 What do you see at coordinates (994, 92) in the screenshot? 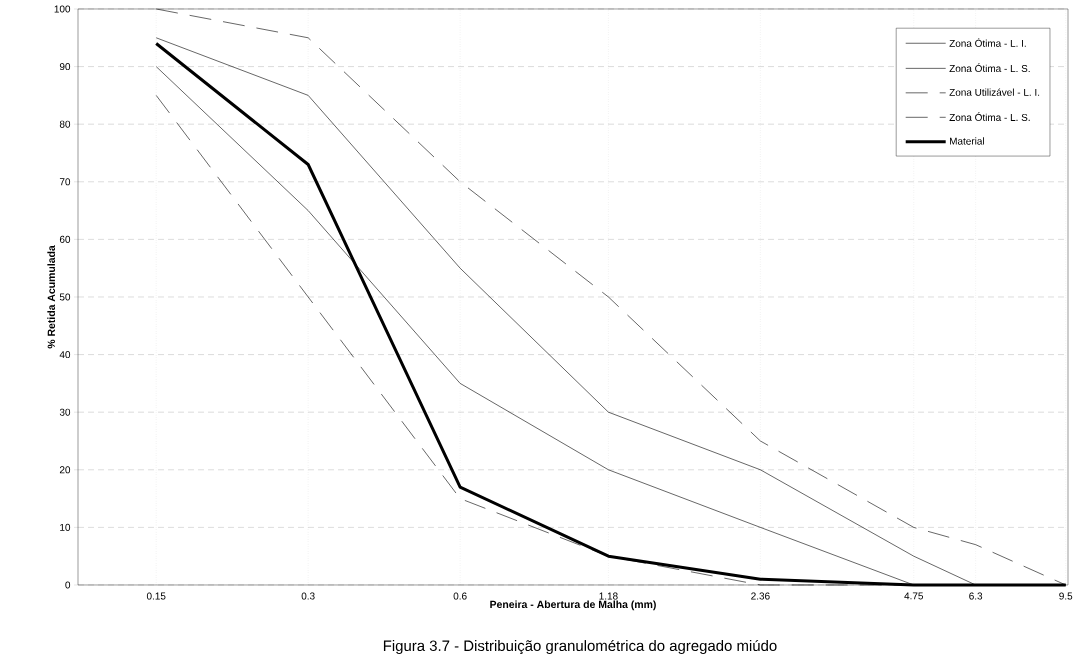
I see `legend-label: Zona Utilizável - L. I.` at bounding box center [994, 92].